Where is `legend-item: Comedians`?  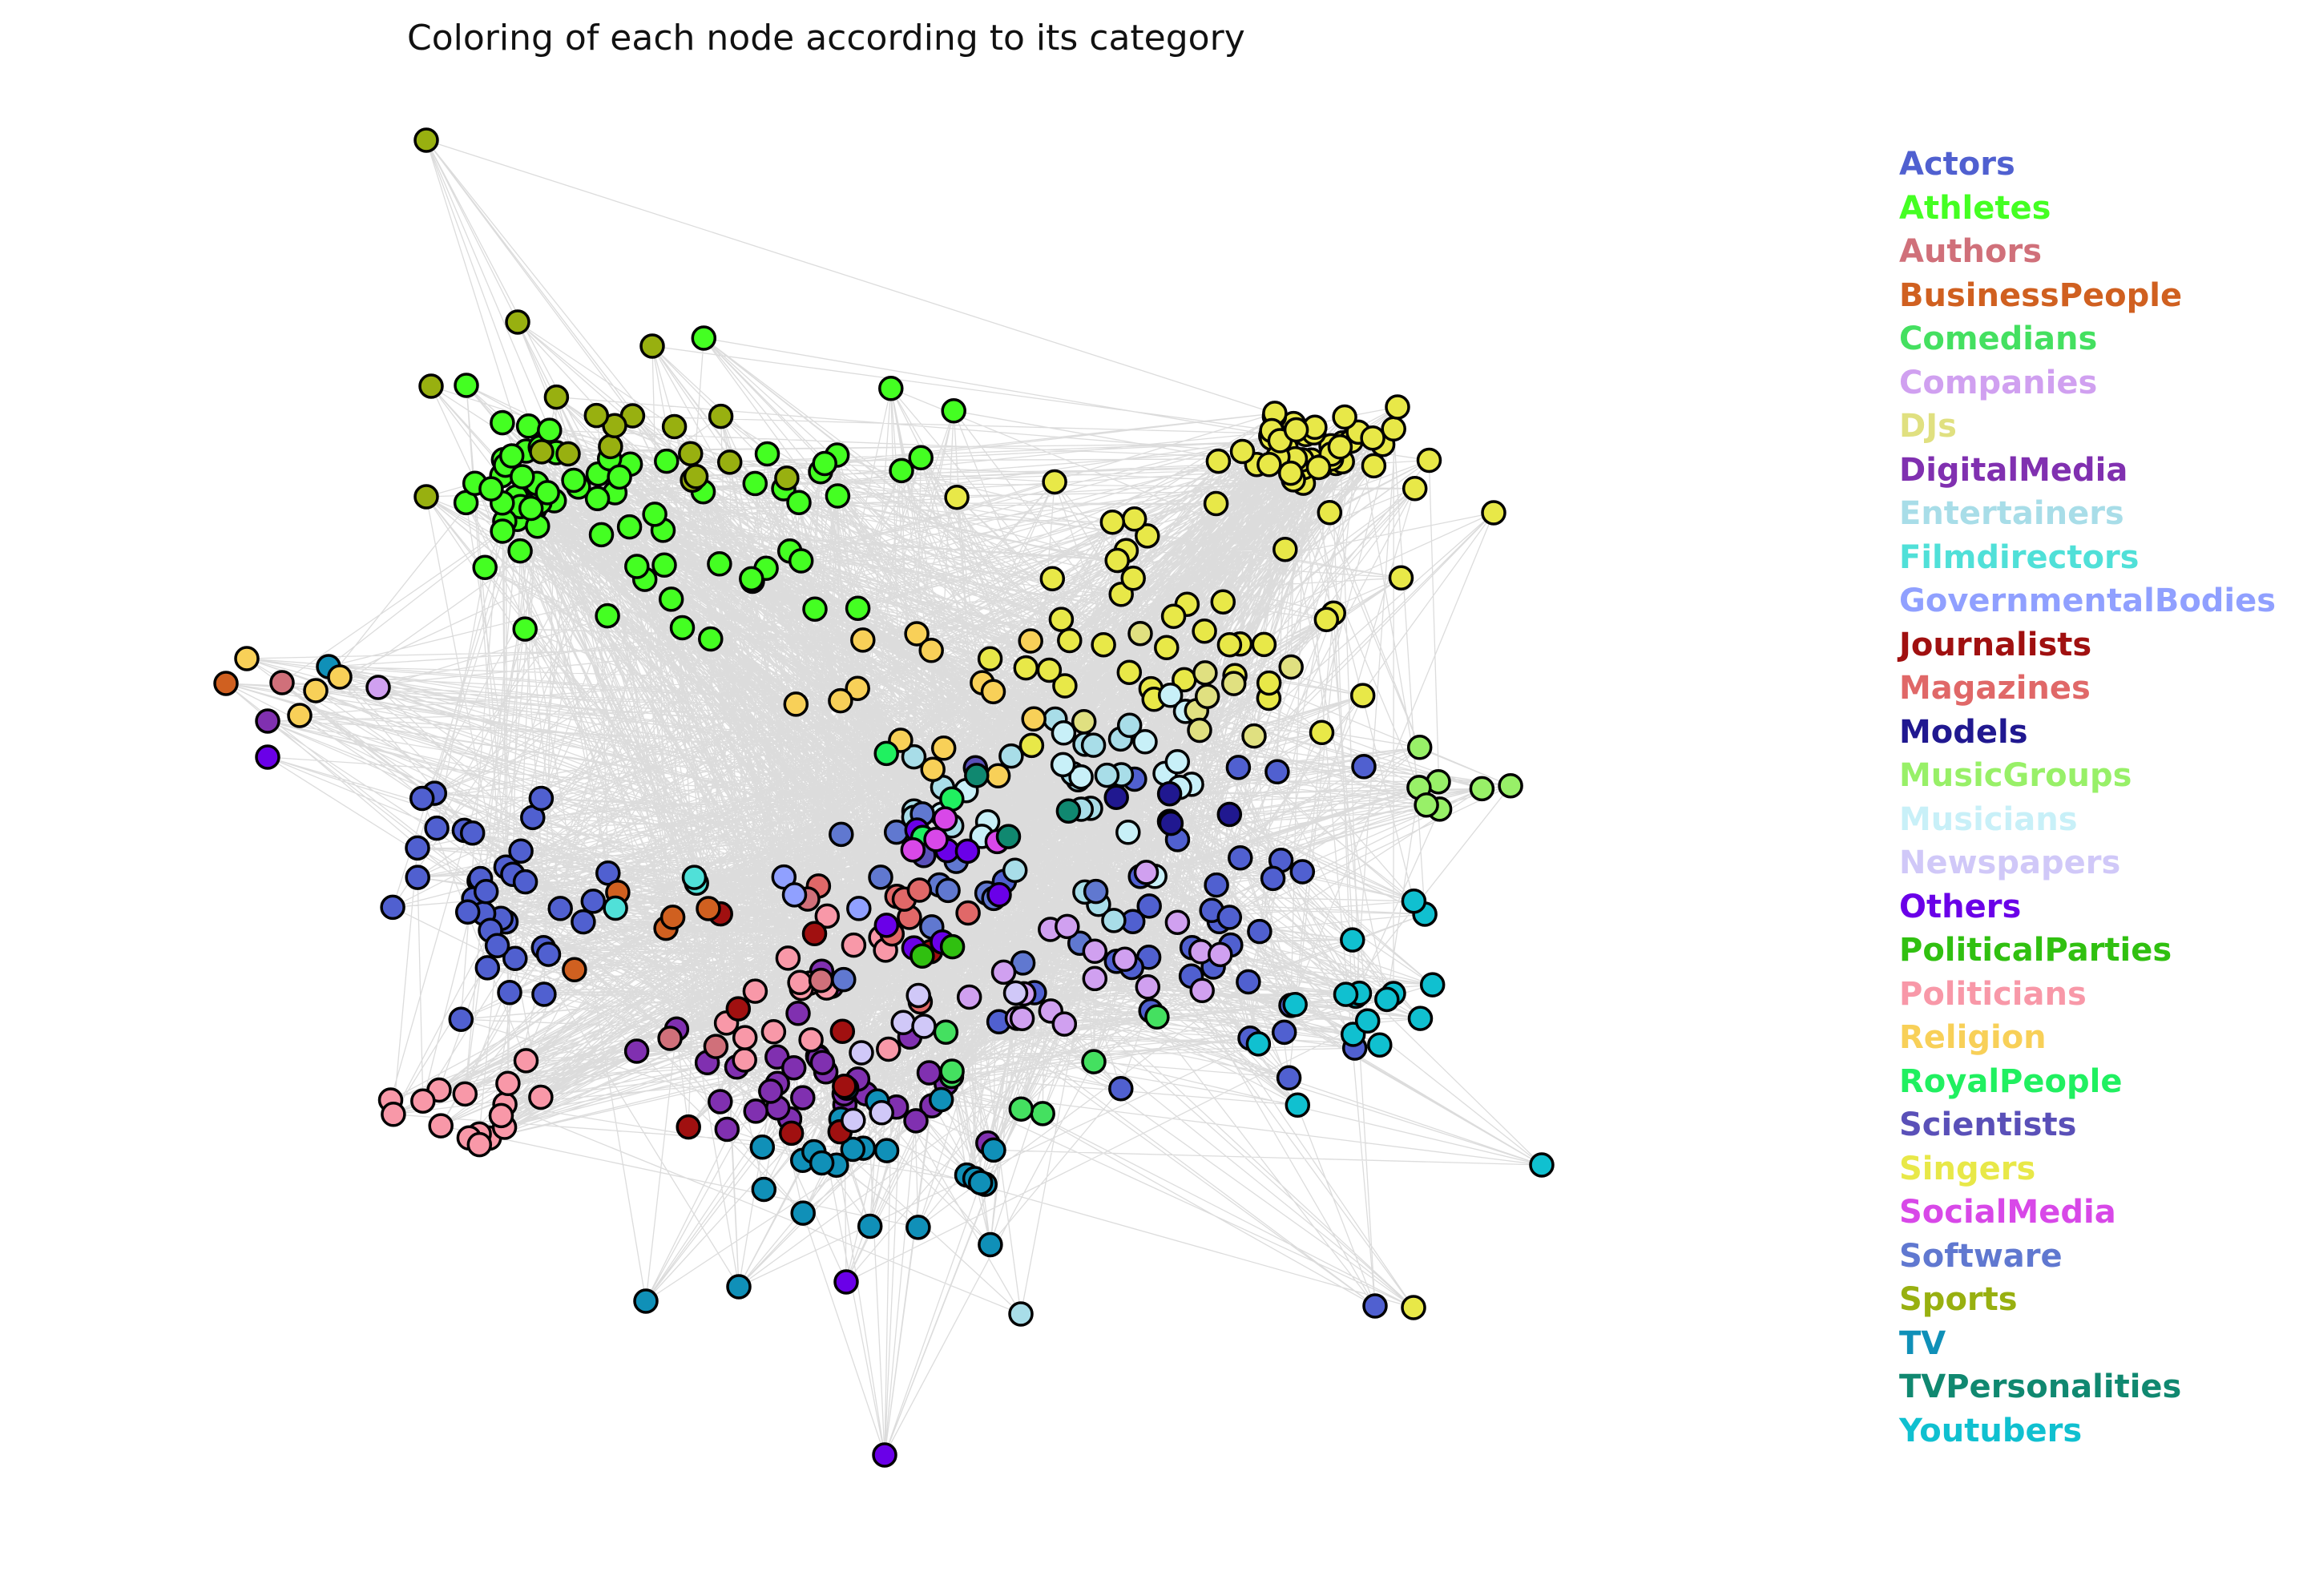
legend-item: Comedians is located at coordinates (1998, 338).